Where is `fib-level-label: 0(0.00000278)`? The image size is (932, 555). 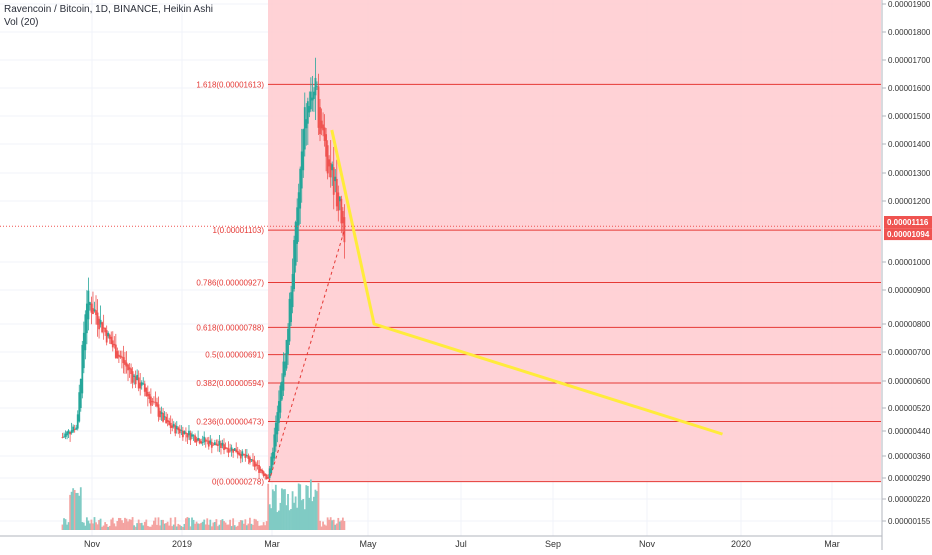 fib-level-label: 0(0.00000278) is located at coordinates (238, 482).